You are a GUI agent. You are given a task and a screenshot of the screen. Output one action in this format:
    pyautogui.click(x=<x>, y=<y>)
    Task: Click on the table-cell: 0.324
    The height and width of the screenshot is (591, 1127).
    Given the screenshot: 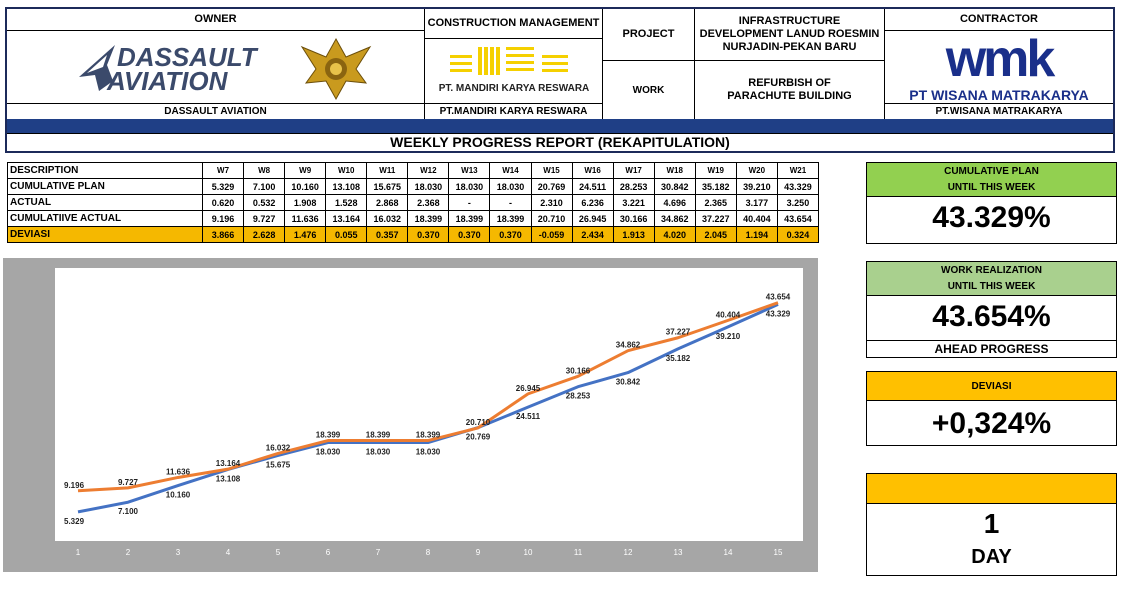 What is the action you would take?
    pyautogui.click(x=798, y=234)
    